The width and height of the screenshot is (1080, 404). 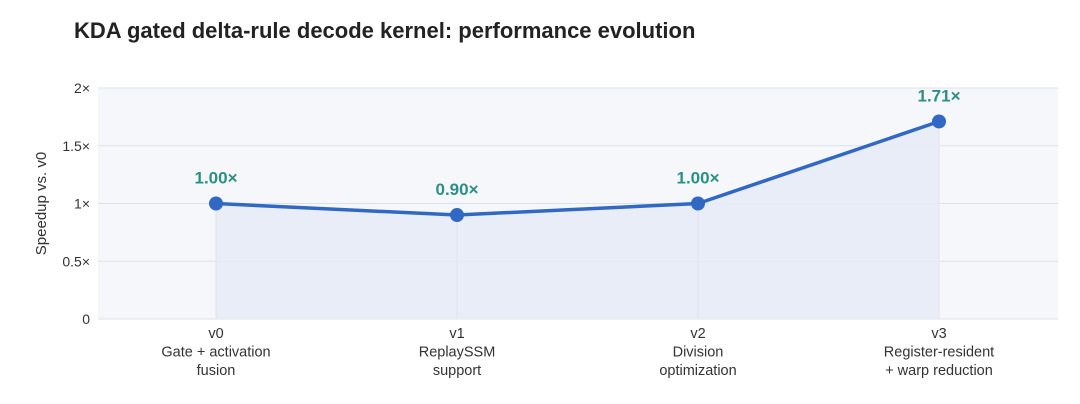 What do you see at coordinates (82, 204) in the screenshot?
I see `y-tick-label: 1×` at bounding box center [82, 204].